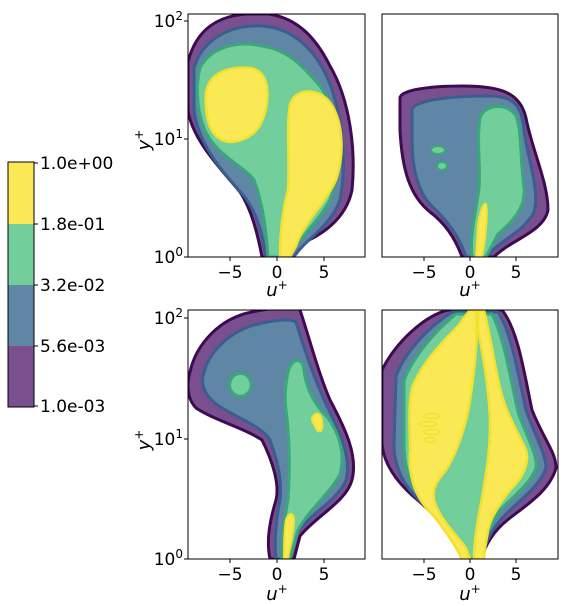 The height and width of the screenshot is (606, 576). I want to click on colorbar-band-highest, so click(21, 193).